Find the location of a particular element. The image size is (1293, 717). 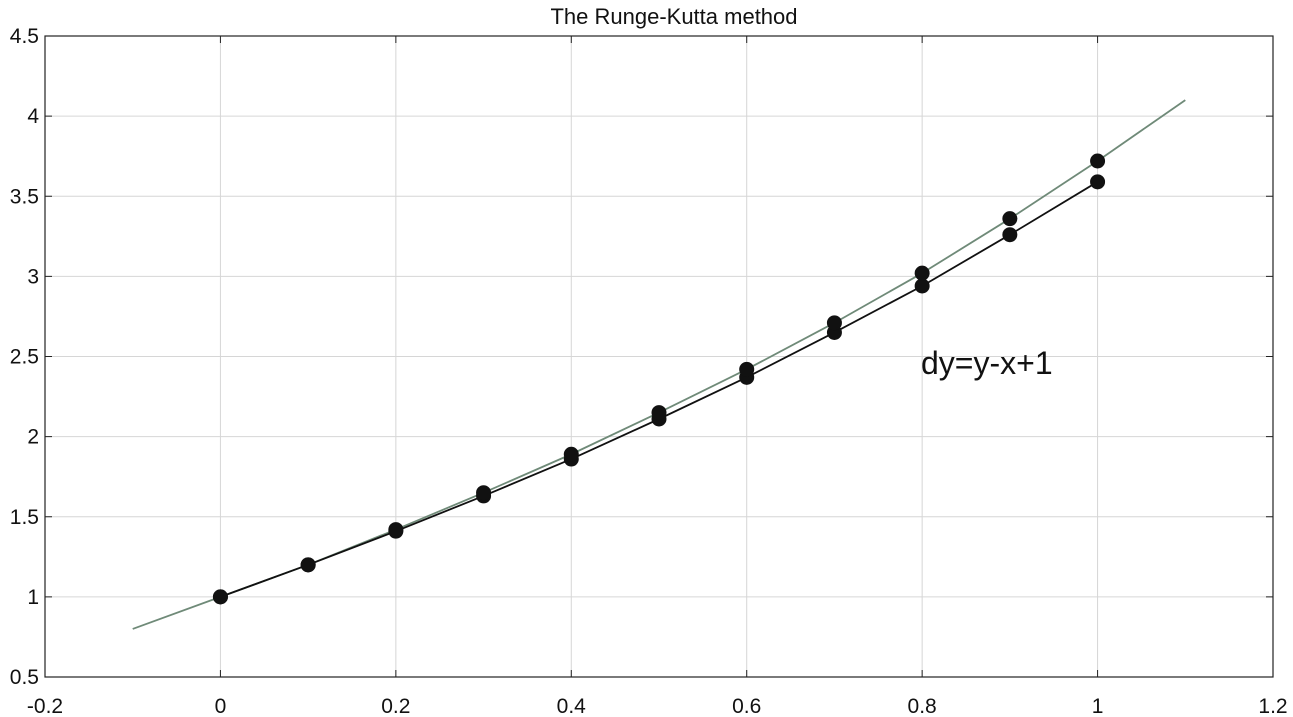

y-tick-label: 4 is located at coordinates (33, 116).